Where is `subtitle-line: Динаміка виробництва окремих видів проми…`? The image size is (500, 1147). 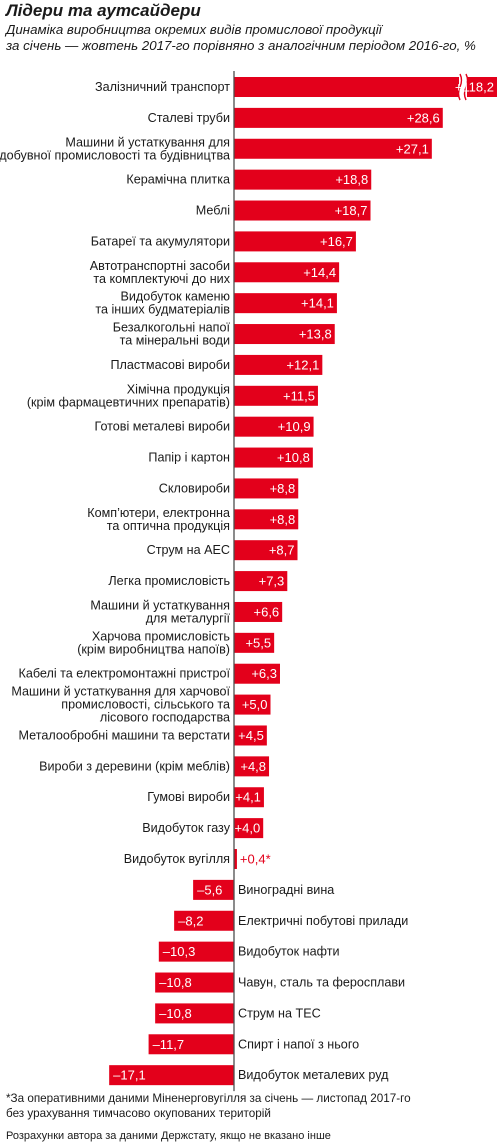 subtitle-line: Динаміка виробництва окремих видів проми… is located at coordinates (194, 29).